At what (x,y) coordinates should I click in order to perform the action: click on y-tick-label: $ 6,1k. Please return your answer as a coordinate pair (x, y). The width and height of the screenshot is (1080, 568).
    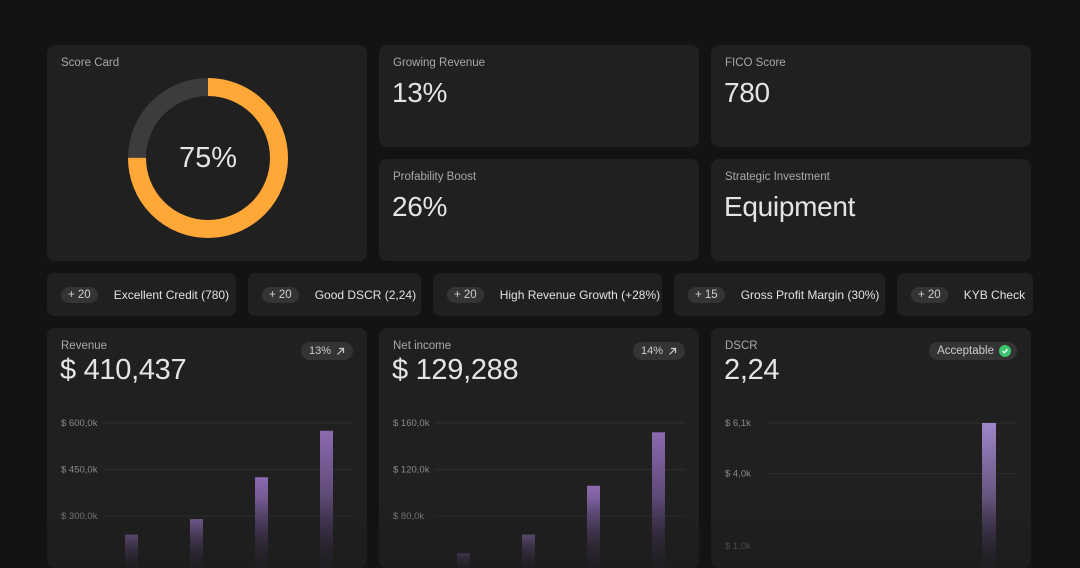
    Looking at the image, I should click on (738, 423).